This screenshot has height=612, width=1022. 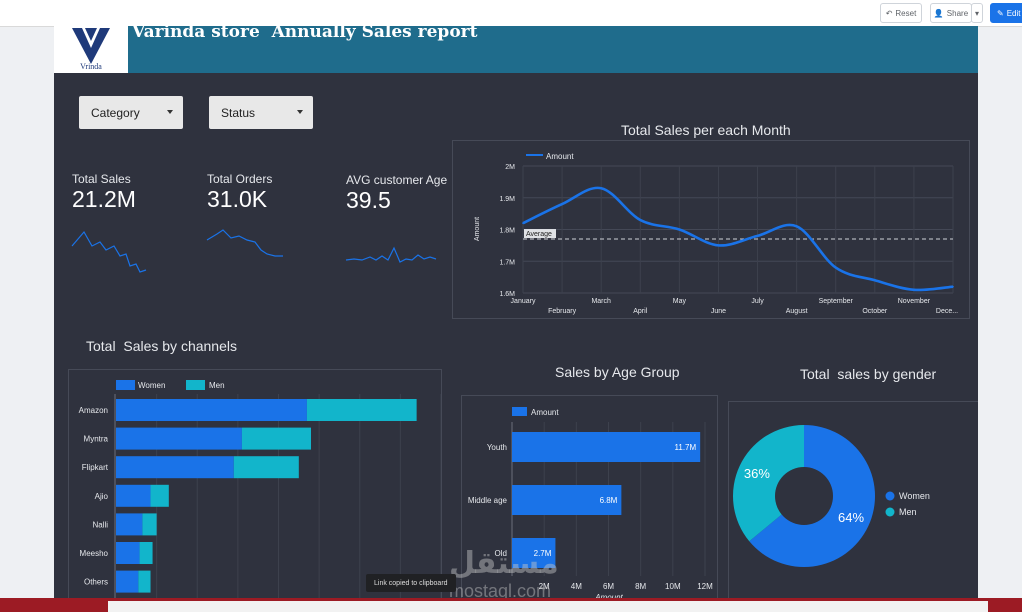 I want to click on x-tick-label: 4M, so click(x=576, y=586).